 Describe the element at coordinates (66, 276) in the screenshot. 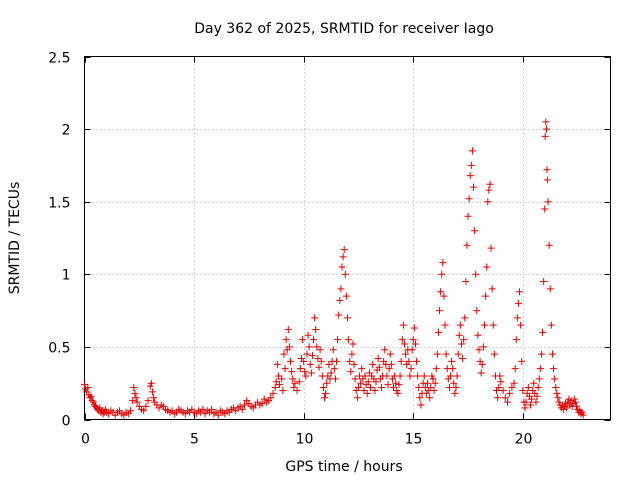

I see `y-tick-label: 1` at that location.